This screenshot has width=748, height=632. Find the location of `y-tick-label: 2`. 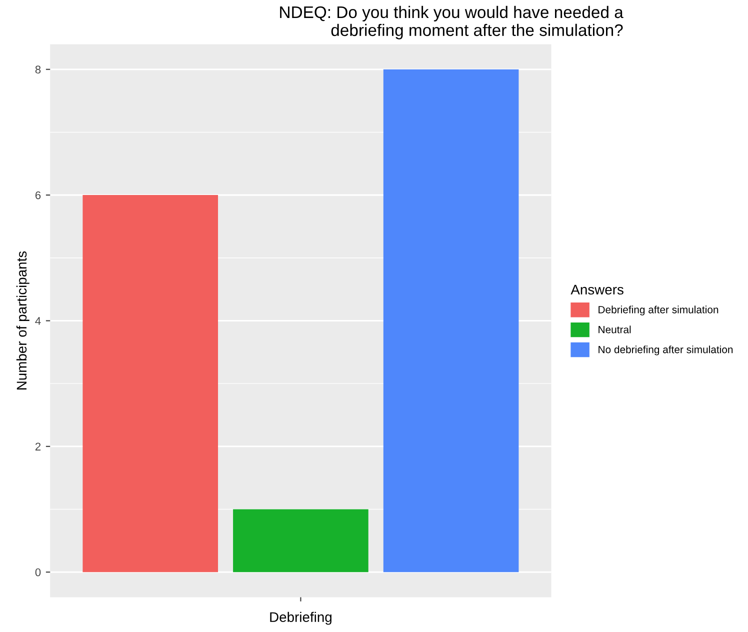

y-tick-label: 2 is located at coordinates (38, 446).